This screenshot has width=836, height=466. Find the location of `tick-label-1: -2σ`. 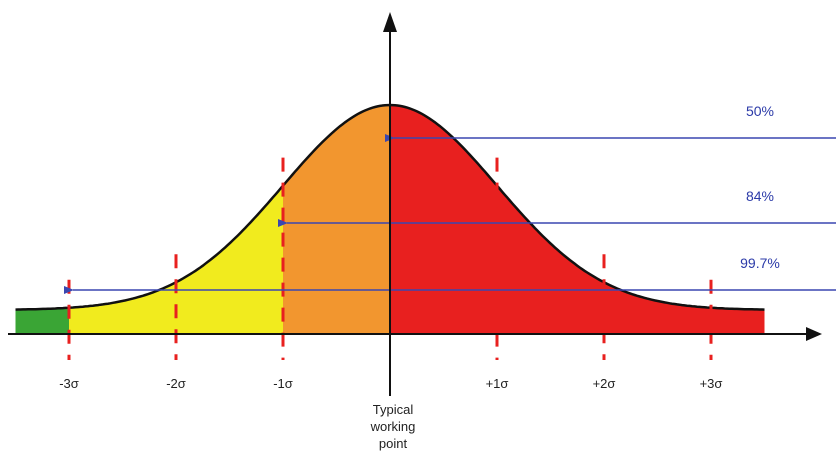

tick-label-1: -2σ is located at coordinates (176, 383).